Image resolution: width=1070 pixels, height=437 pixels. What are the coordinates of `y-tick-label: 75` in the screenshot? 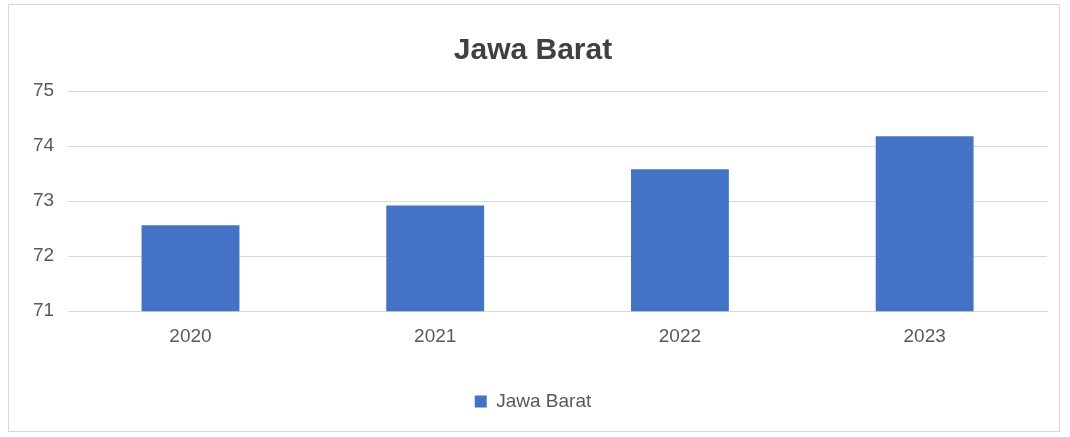 It's located at (43, 90).